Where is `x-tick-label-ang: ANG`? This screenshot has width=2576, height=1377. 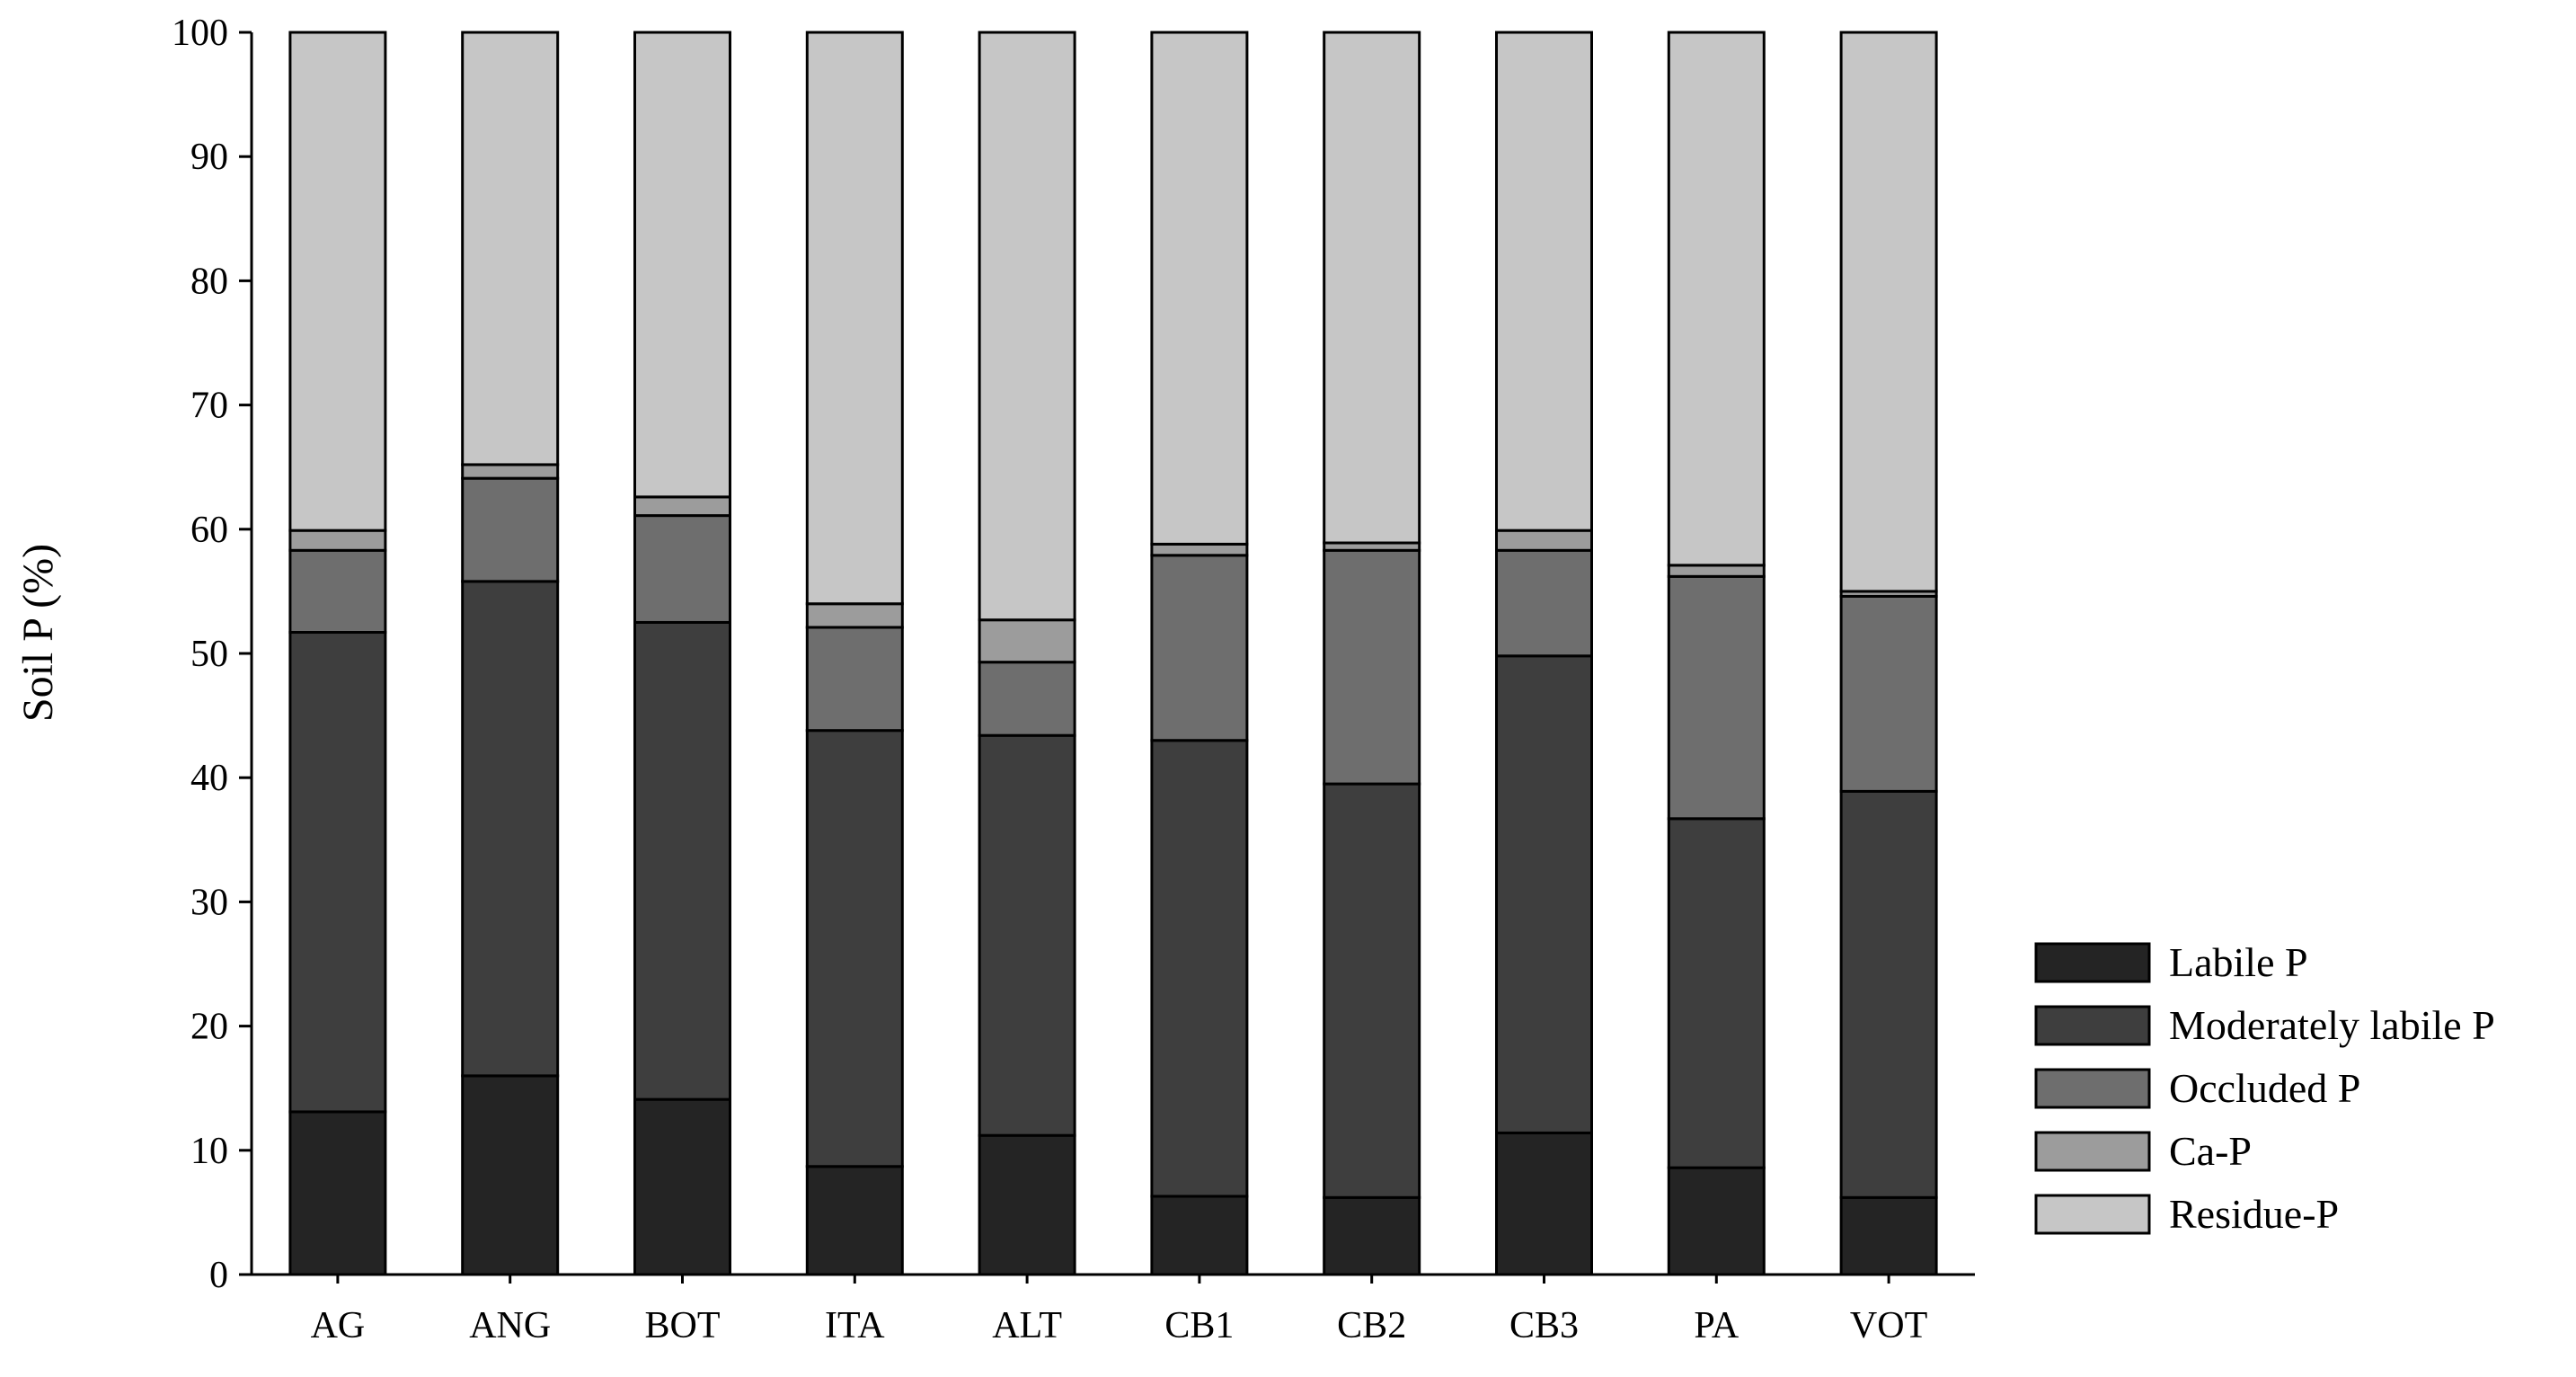
x-tick-label-ang: ANG is located at coordinates (510, 1325).